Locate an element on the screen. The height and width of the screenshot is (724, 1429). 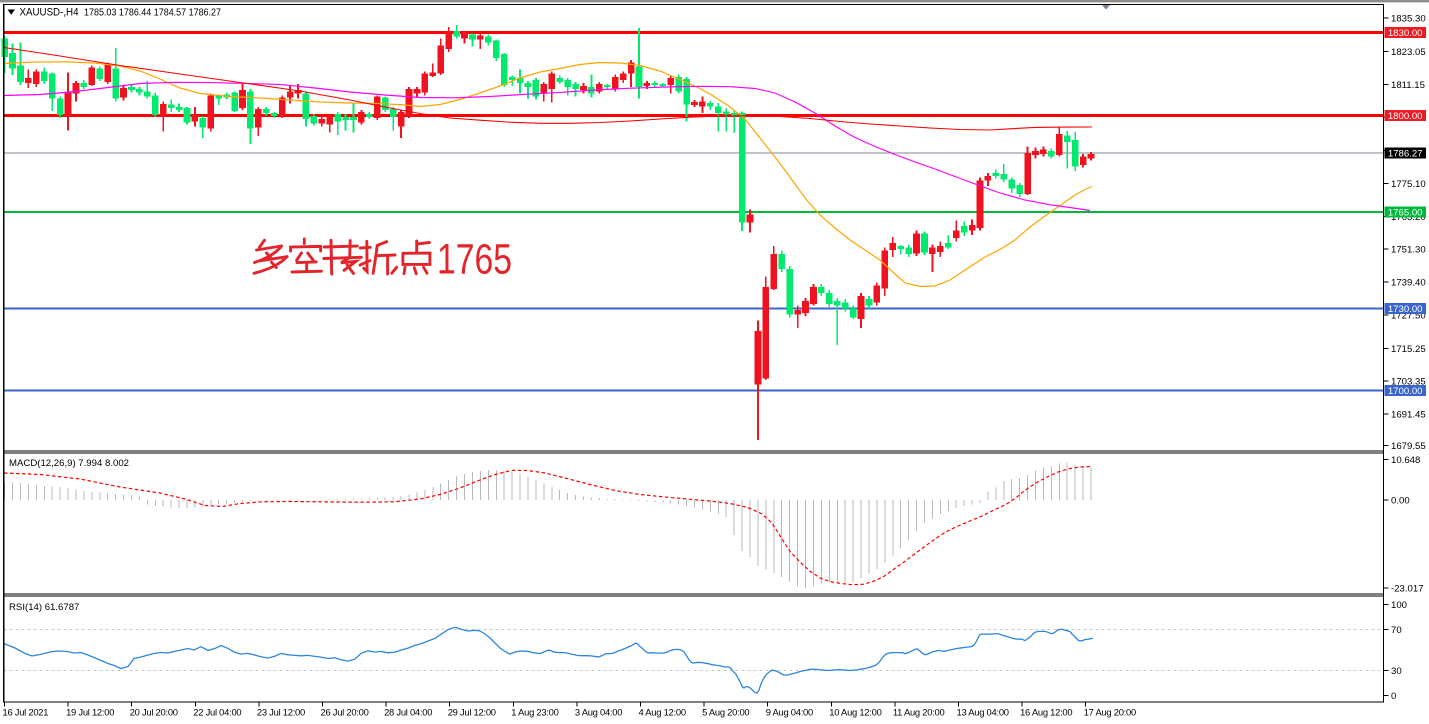
svg-text: 9 Aug 04:00 is located at coordinates (789, 712).